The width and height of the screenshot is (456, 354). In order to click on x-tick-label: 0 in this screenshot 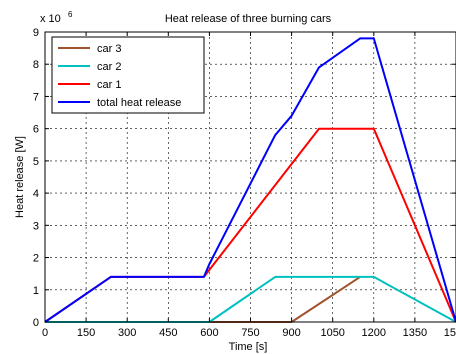, I will do `click(45, 333)`.